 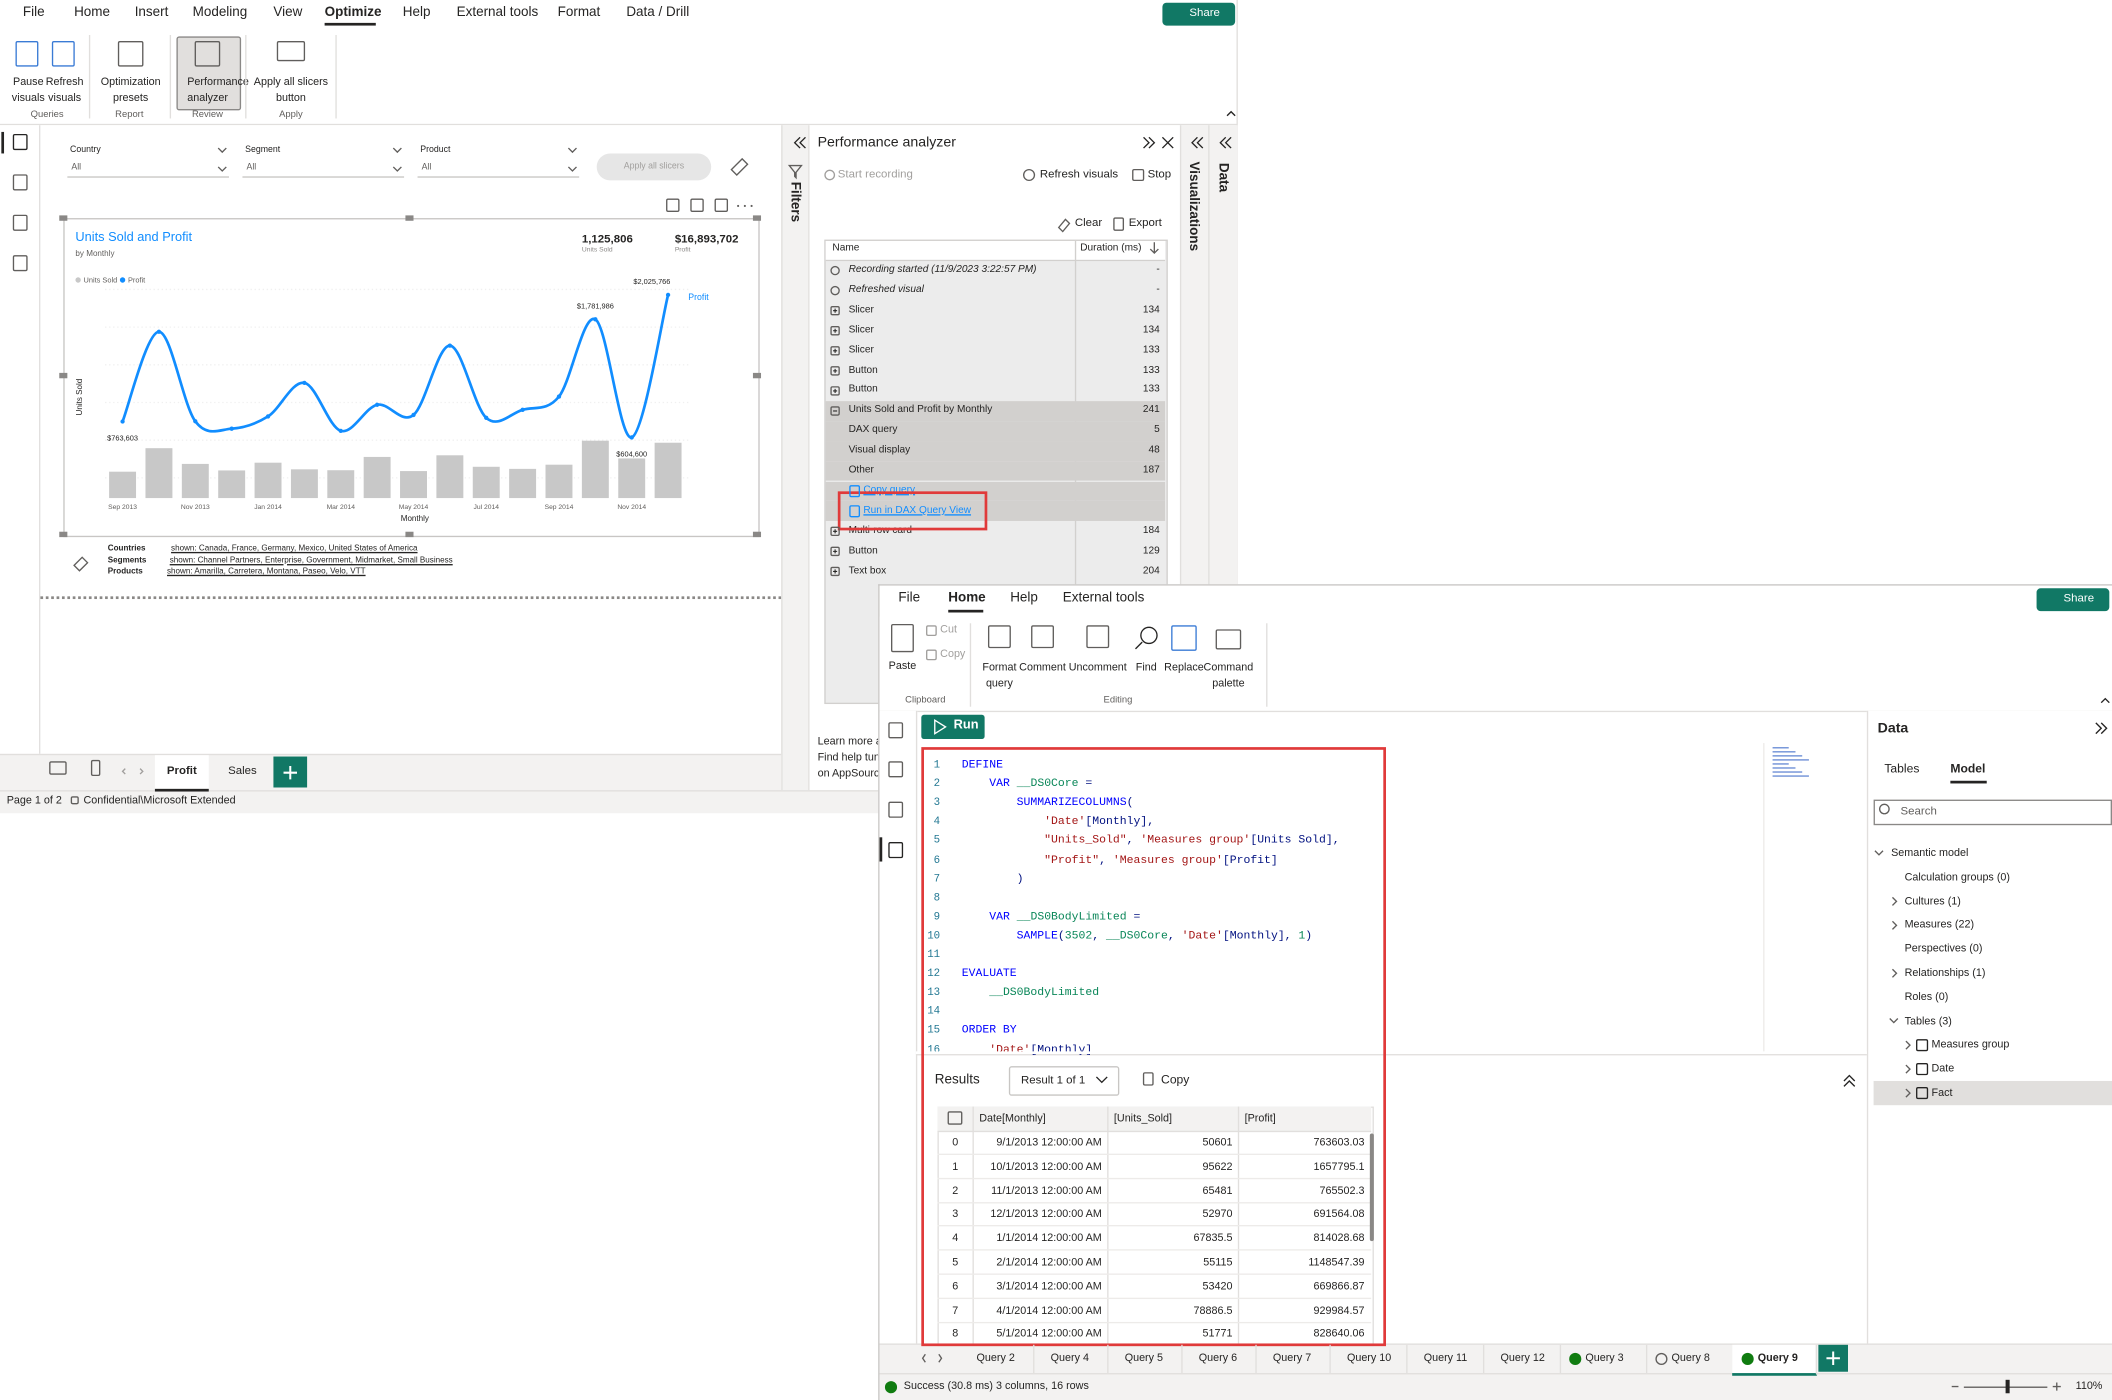 I want to click on perf-row-name: Units Sold and Profit by Monthly, so click(x=920, y=409).